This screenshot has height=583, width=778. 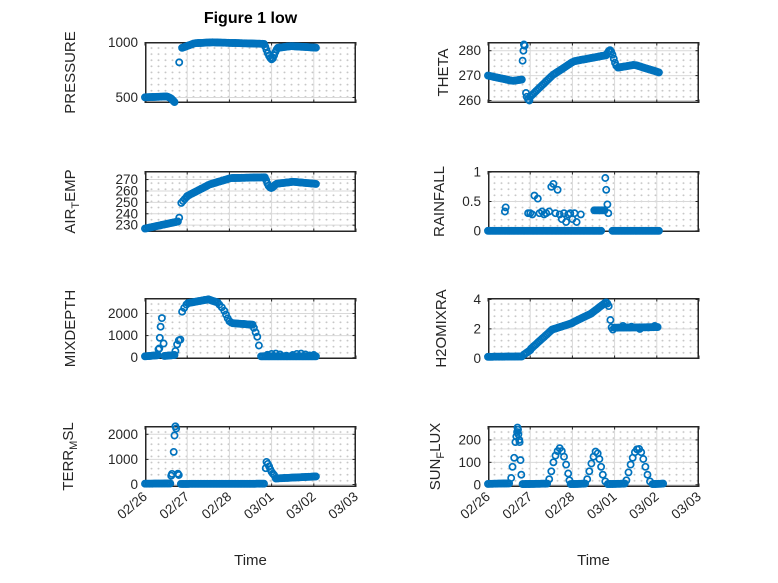 I want to click on chart-svg-h2omixra: 0 2 4 H2OMIXRA, so click(x=566, y=328).